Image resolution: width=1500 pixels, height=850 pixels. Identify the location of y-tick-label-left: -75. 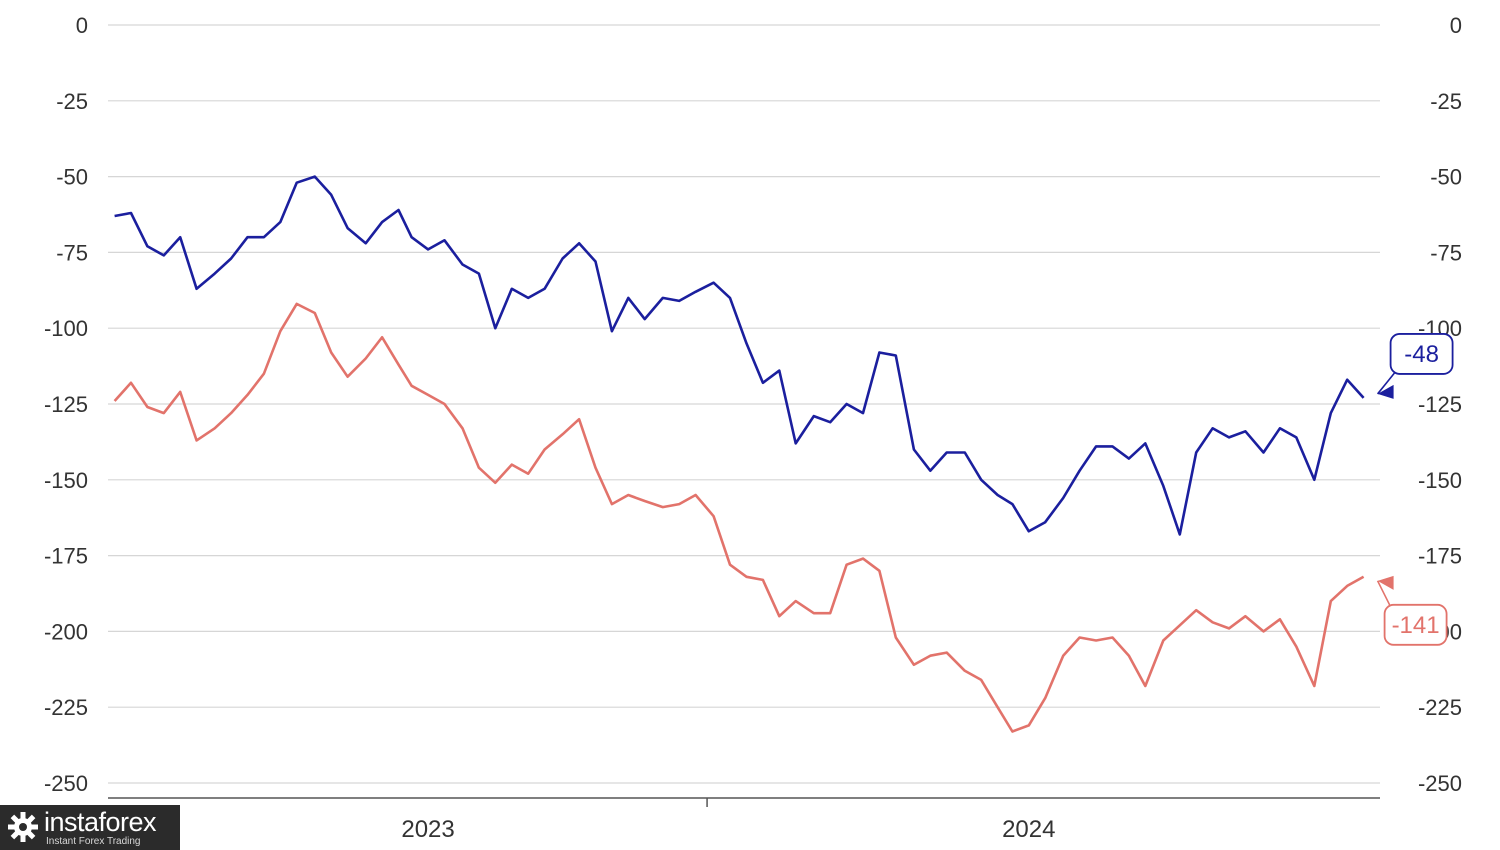
(72, 252).